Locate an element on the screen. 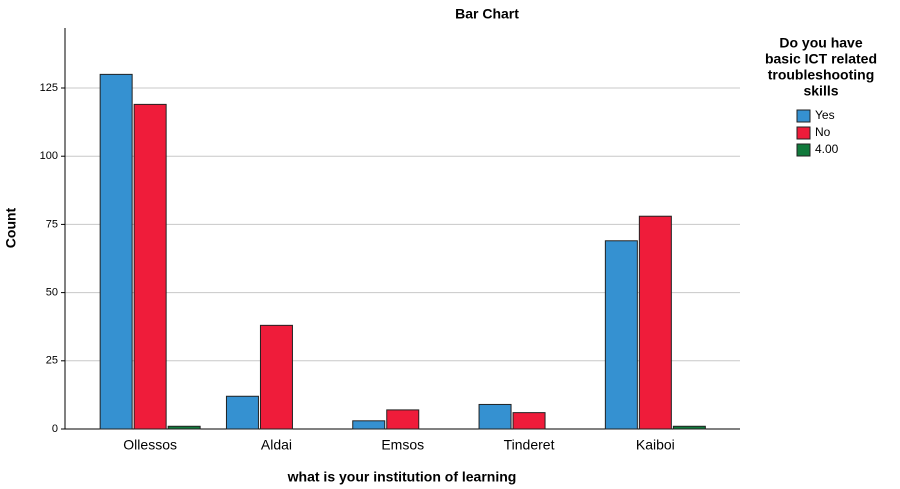 The height and width of the screenshot is (489, 900). legend-label: Yes is located at coordinates (825, 115).